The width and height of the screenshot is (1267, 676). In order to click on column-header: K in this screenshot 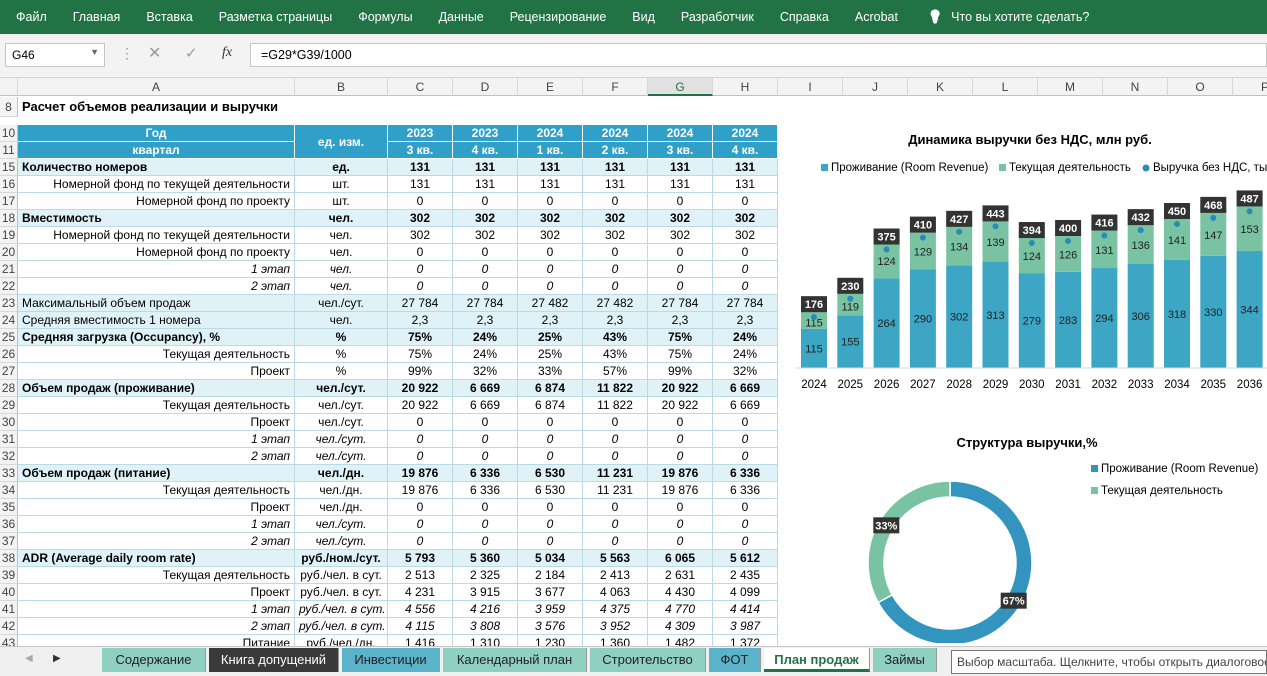, I will do `click(940, 87)`.